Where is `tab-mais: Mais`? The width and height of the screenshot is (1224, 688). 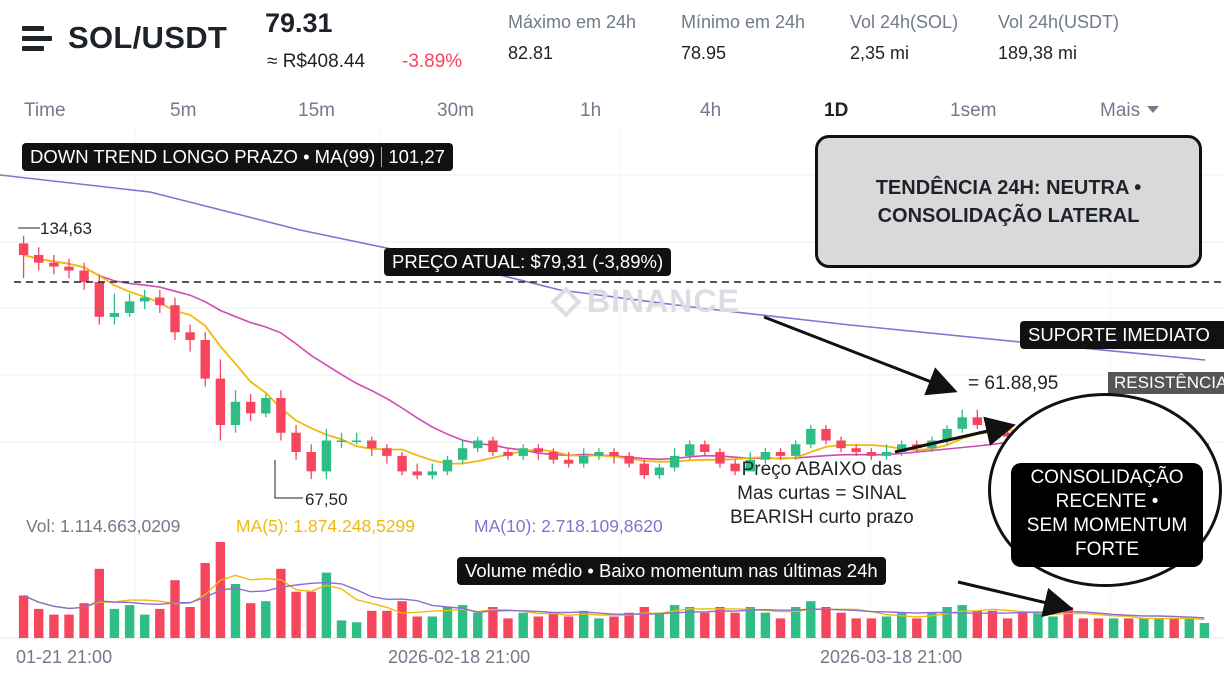 tab-mais: Mais is located at coordinates (1130, 111).